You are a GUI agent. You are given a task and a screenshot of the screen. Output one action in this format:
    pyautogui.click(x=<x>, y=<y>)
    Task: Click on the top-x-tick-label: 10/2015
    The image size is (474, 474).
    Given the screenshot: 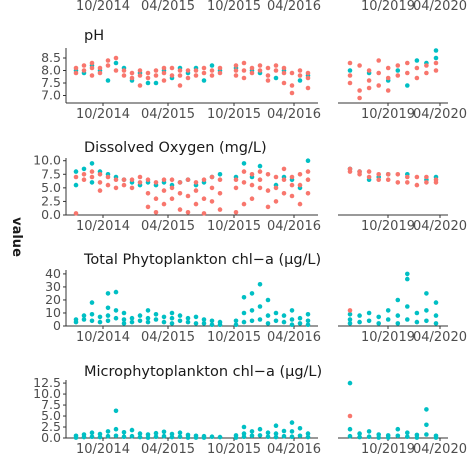 What is the action you would take?
    pyautogui.click(x=234, y=7)
    